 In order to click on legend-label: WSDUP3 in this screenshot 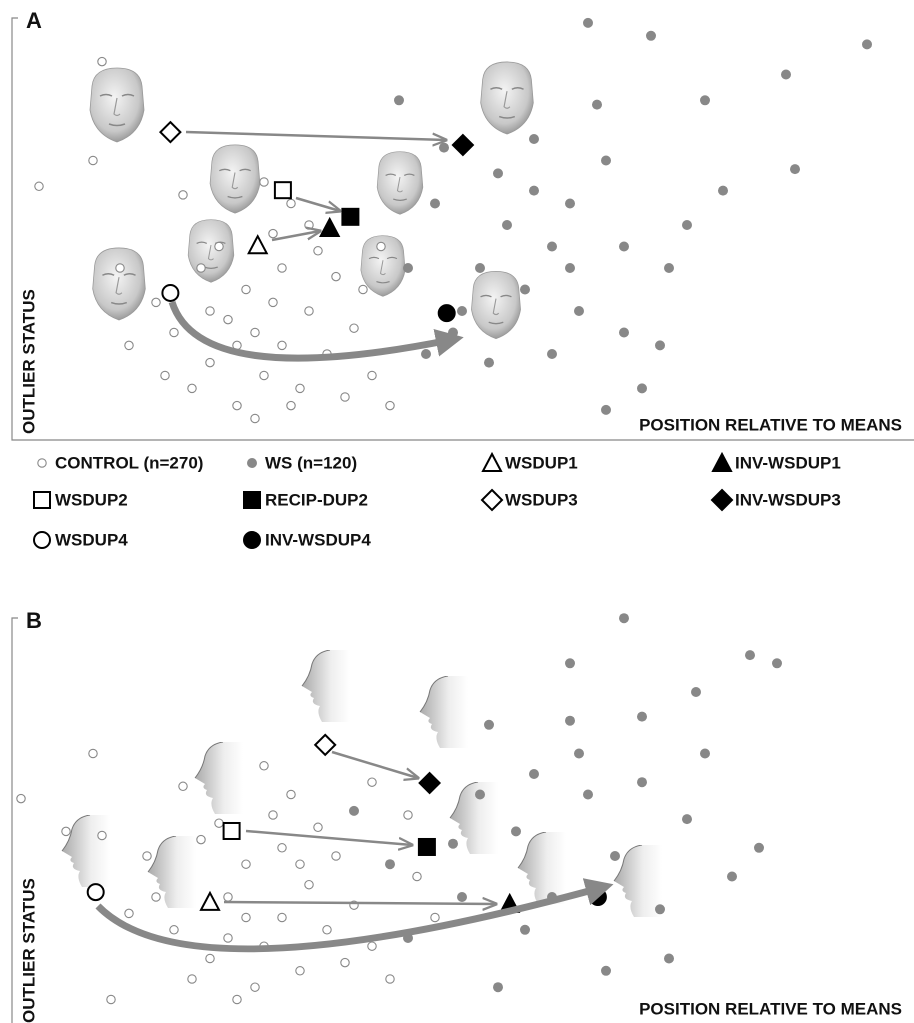, I will do `click(541, 499)`.